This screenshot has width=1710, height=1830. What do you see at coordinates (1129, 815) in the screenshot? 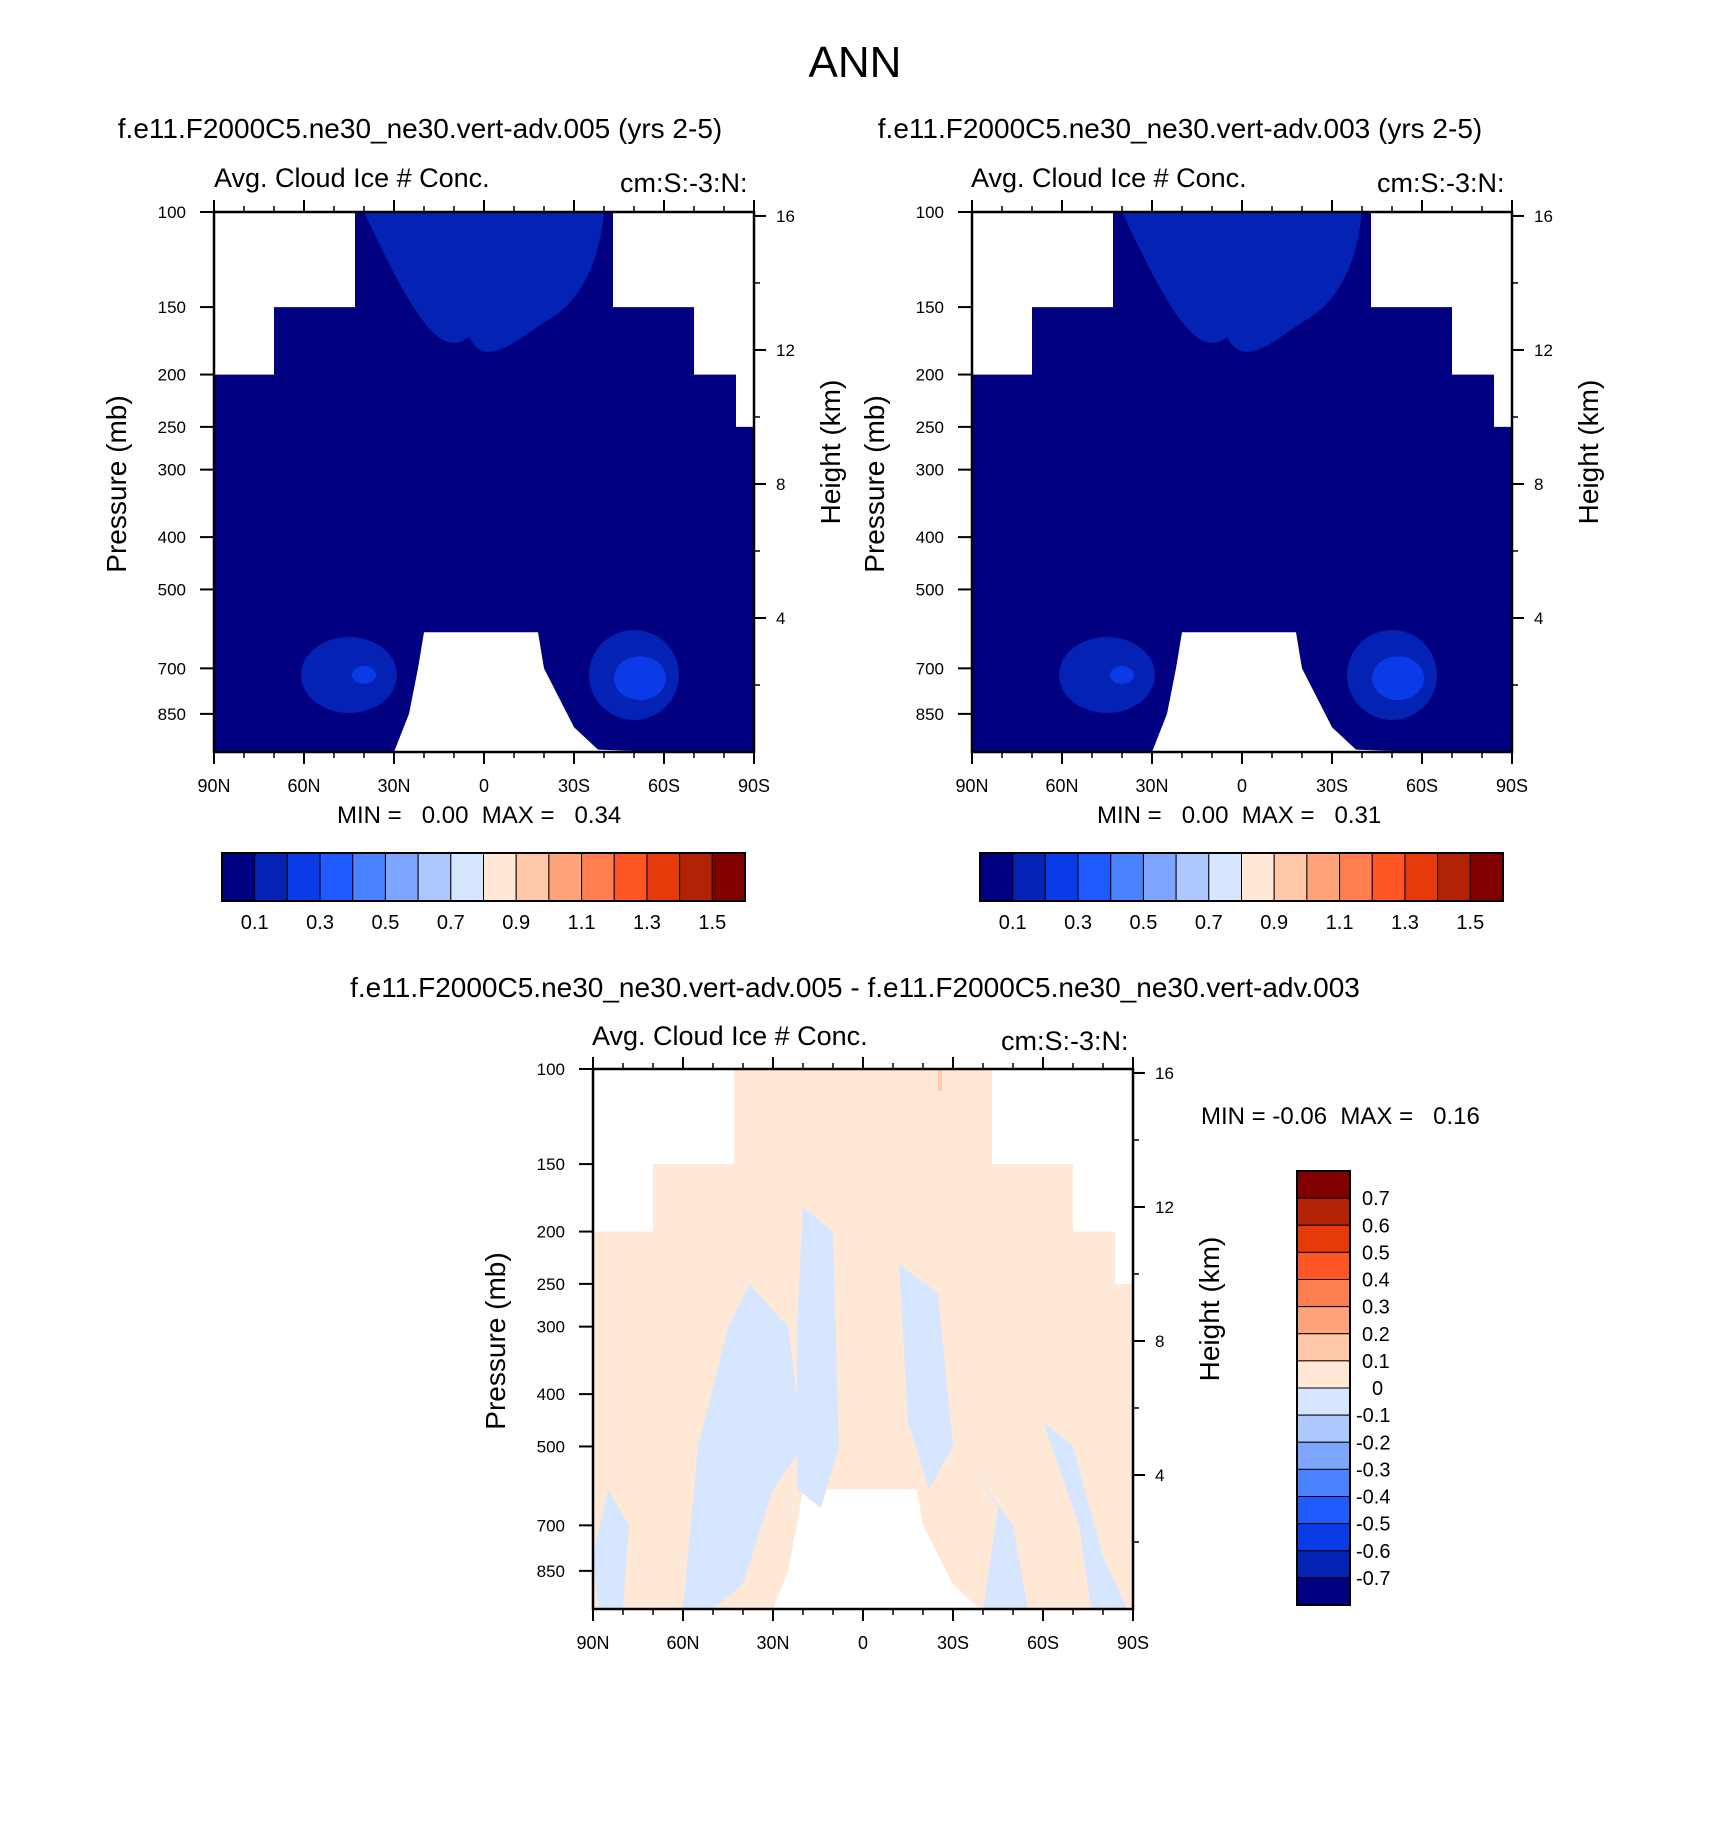
I see `right-min-label: MIN =` at bounding box center [1129, 815].